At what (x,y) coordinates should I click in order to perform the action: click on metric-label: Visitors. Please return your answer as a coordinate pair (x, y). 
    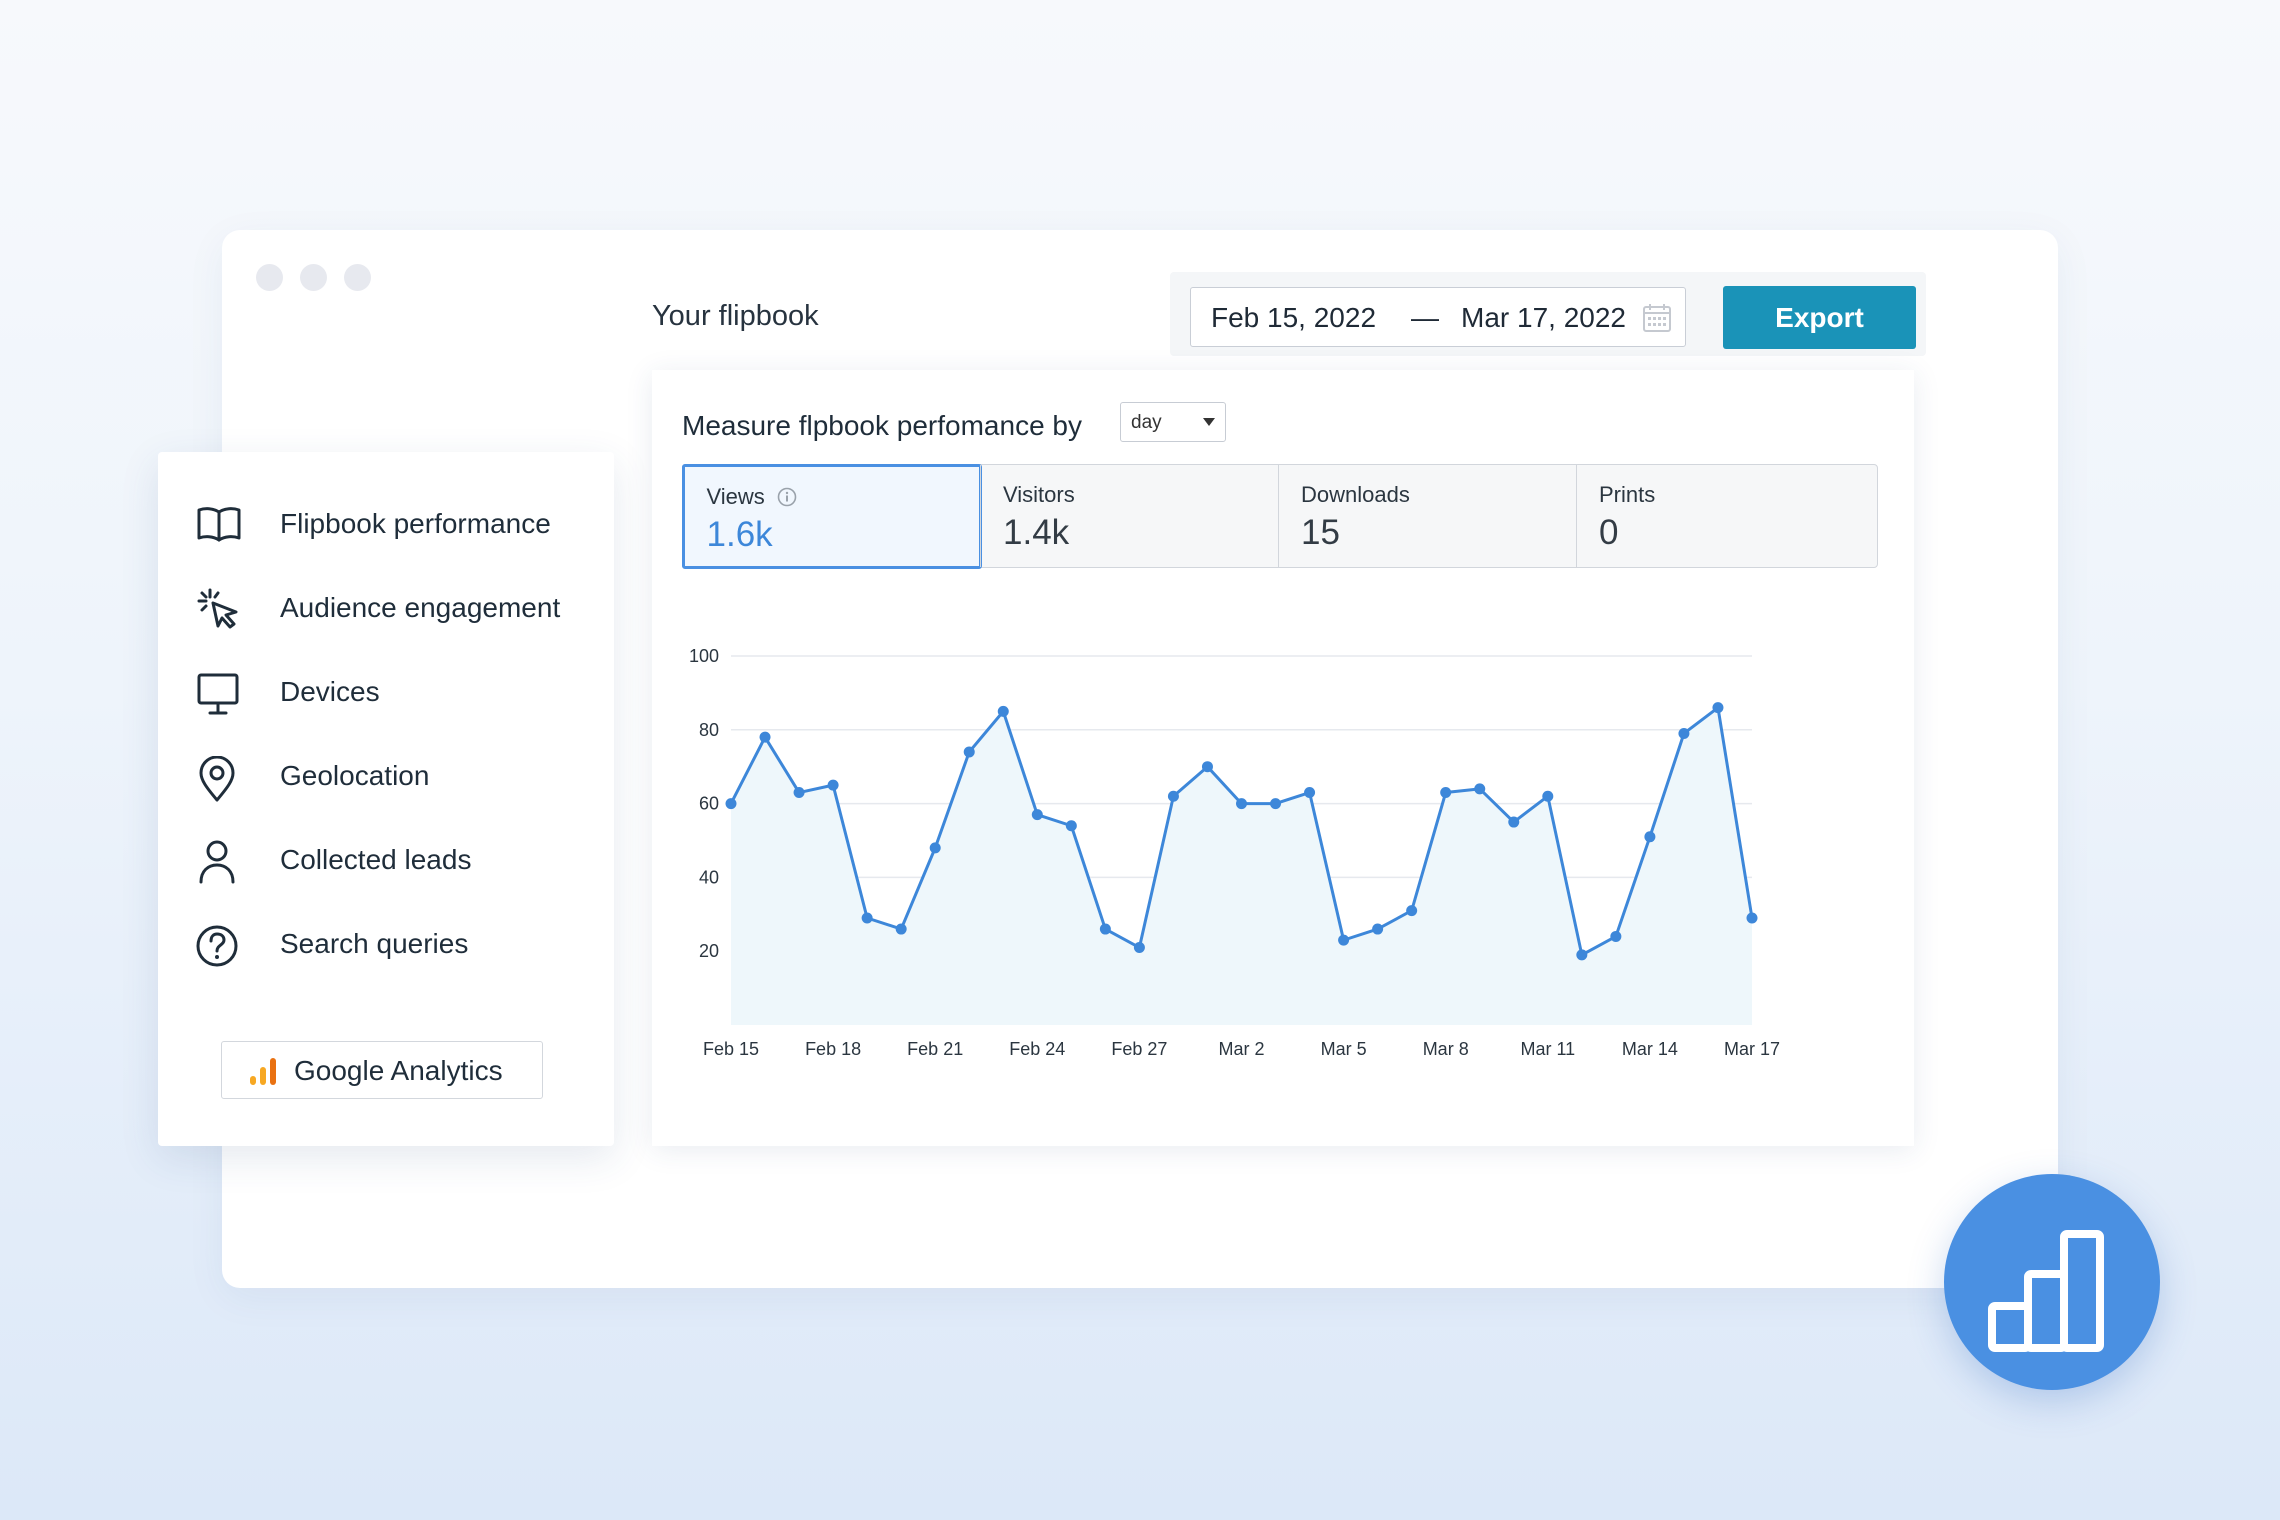
    Looking at the image, I should click on (1039, 494).